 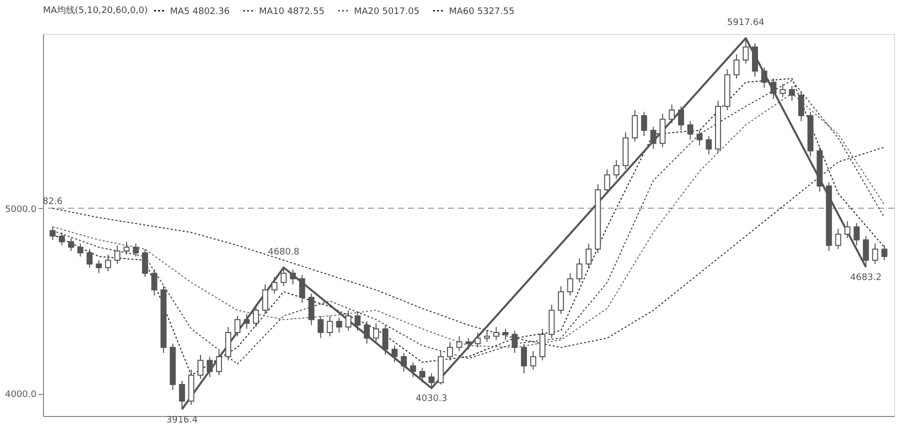 What do you see at coordinates (432, 399) in the screenshot?
I see `annotation: 4030.3` at bounding box center [432, 399].